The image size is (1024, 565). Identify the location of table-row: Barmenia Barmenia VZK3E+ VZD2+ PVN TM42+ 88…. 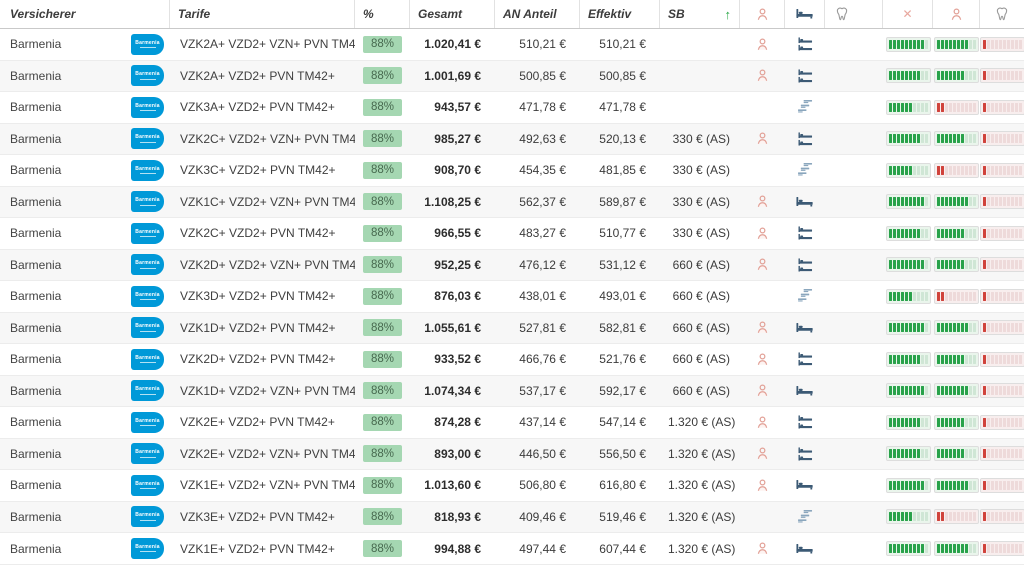
(512, 517).